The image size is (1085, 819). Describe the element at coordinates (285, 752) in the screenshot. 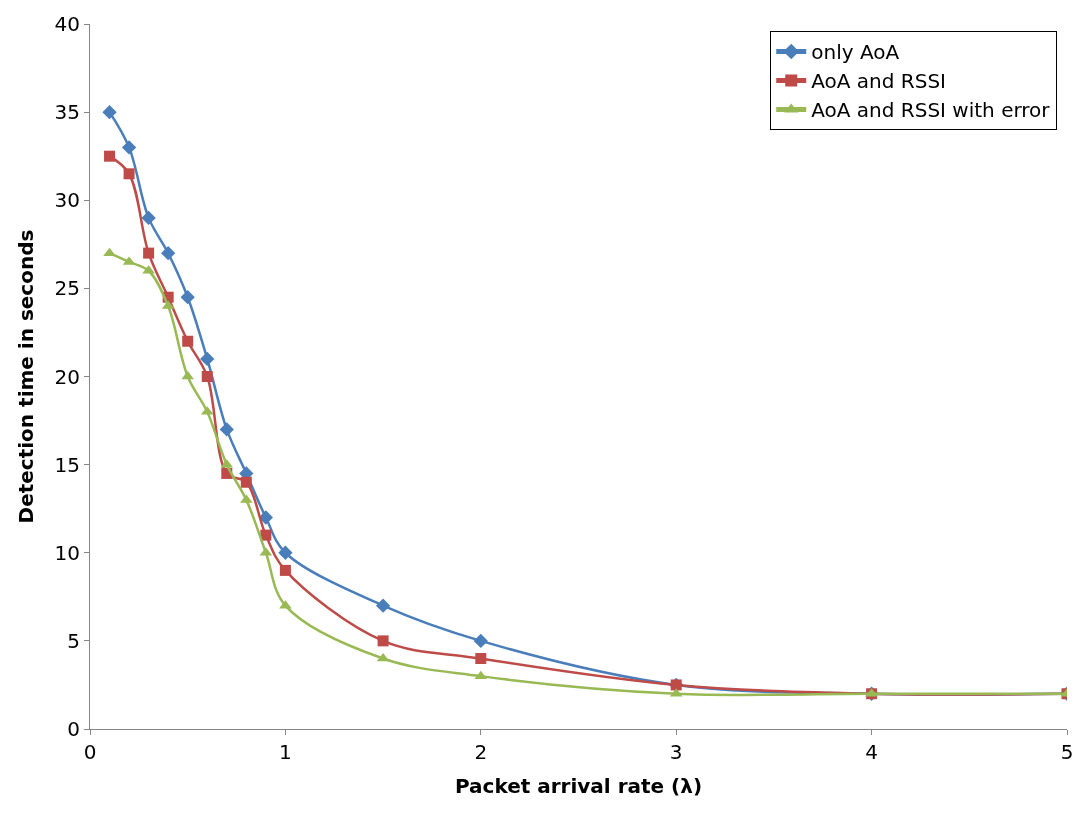

I see `x-tick-label: 1` at that location.